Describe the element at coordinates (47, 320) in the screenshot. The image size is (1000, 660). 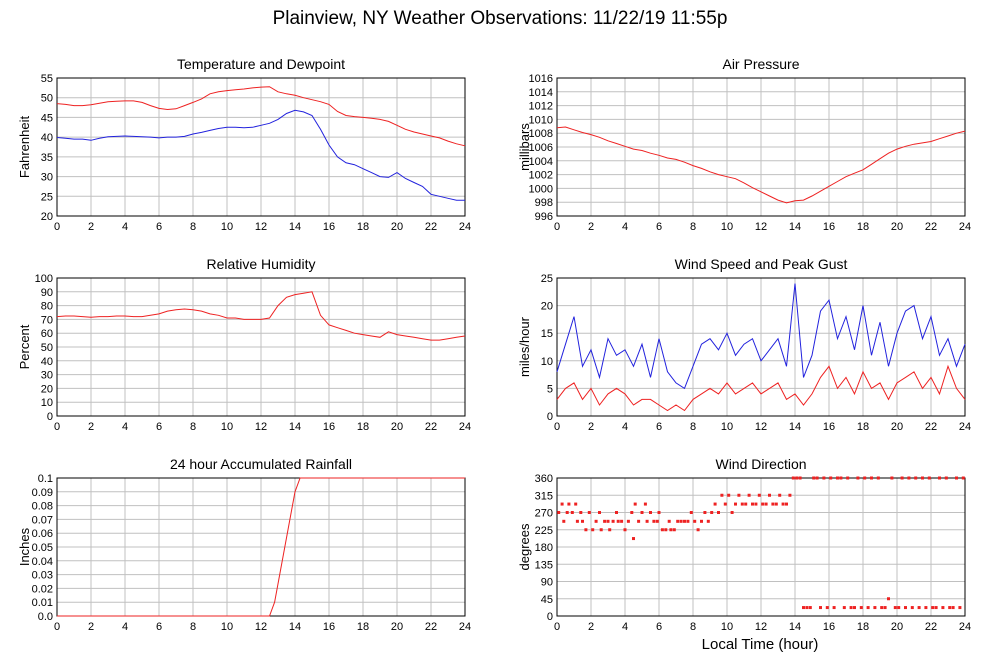
I see `y-tick-label: 70` at that location.